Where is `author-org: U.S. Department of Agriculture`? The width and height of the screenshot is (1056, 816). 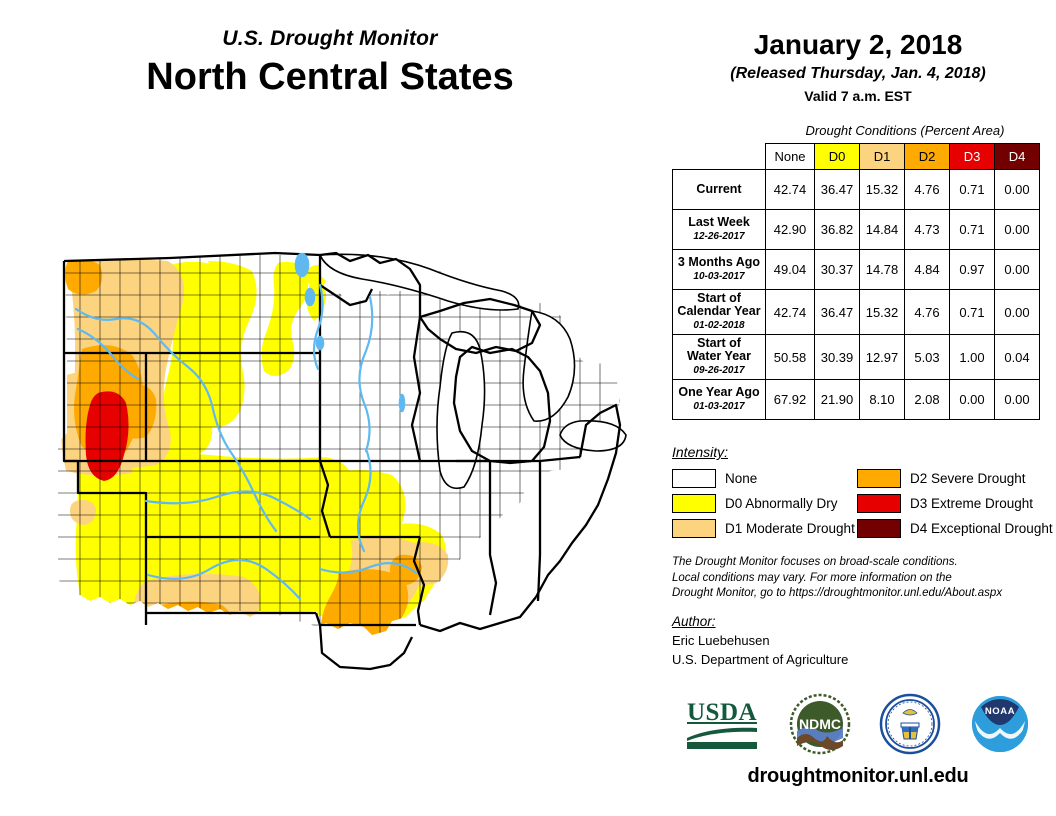 author-org: U.S. Department of Agriculture is located at coordinates (760, 659).